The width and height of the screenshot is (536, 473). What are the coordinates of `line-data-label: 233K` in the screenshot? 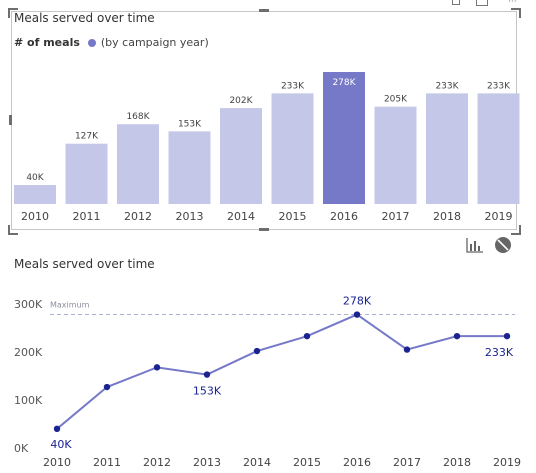 It's located at (499, 352).